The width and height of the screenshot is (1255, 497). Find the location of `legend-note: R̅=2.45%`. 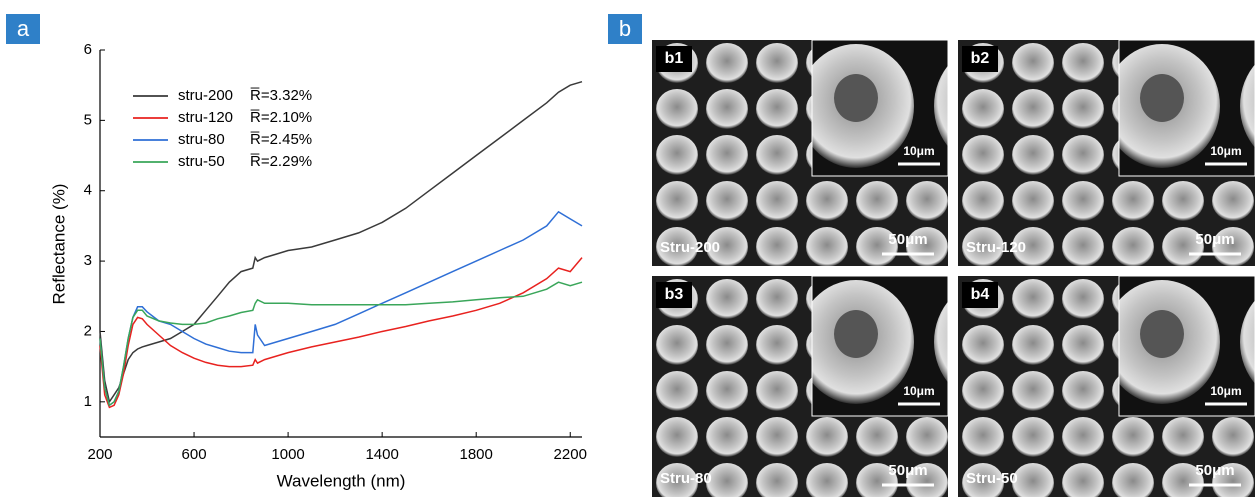

legend-note: R̅=2.45% is located at coordinates (281, 139).